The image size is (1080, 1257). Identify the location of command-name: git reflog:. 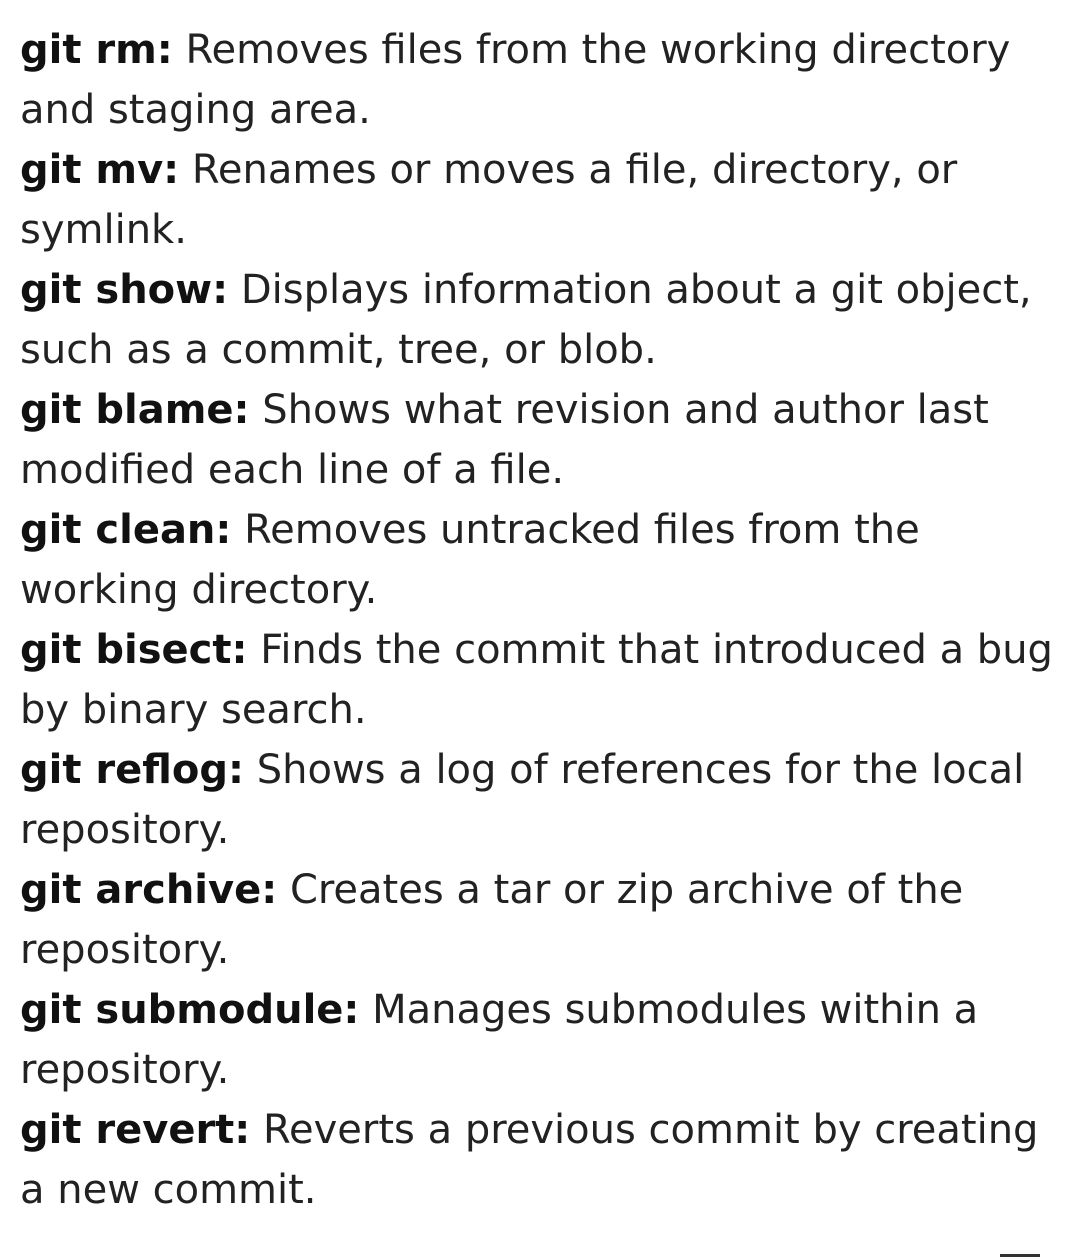
(132, 770).